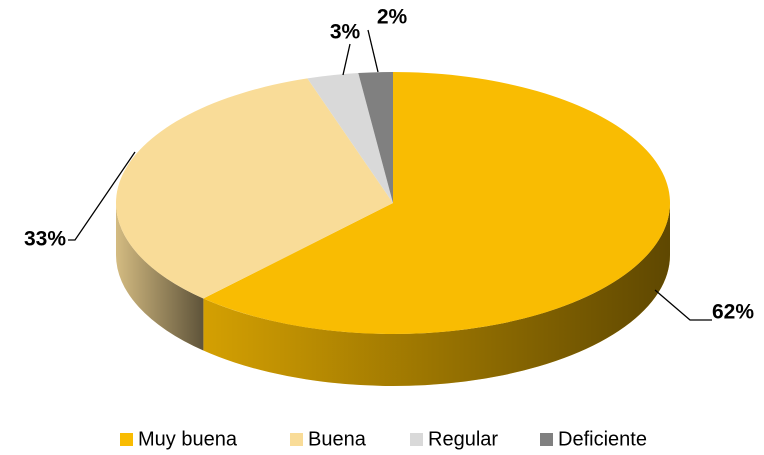  Describe the element at coordinates (160, 277) in the screenshot. I see `side-shade` at that location.